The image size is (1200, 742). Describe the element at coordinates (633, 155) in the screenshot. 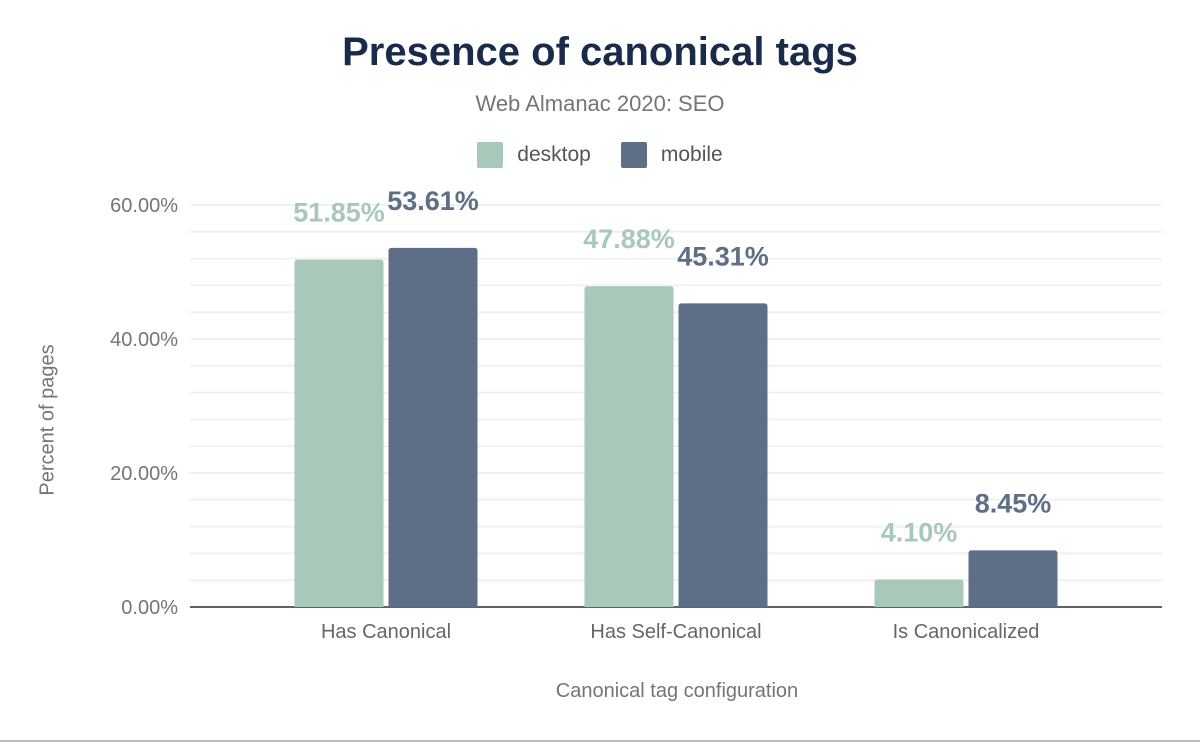

I see `legend-swatch-mobile` at that location.